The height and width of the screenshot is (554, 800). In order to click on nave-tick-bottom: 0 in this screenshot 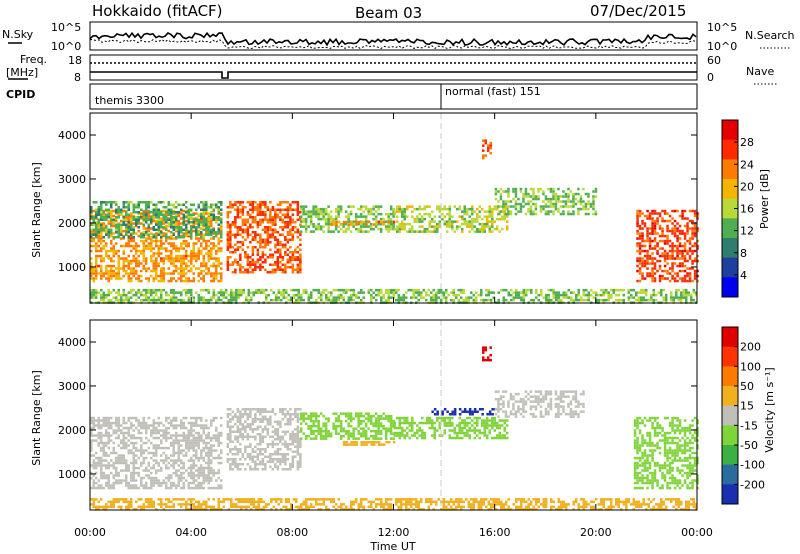, I will do `click(710, 77)`.